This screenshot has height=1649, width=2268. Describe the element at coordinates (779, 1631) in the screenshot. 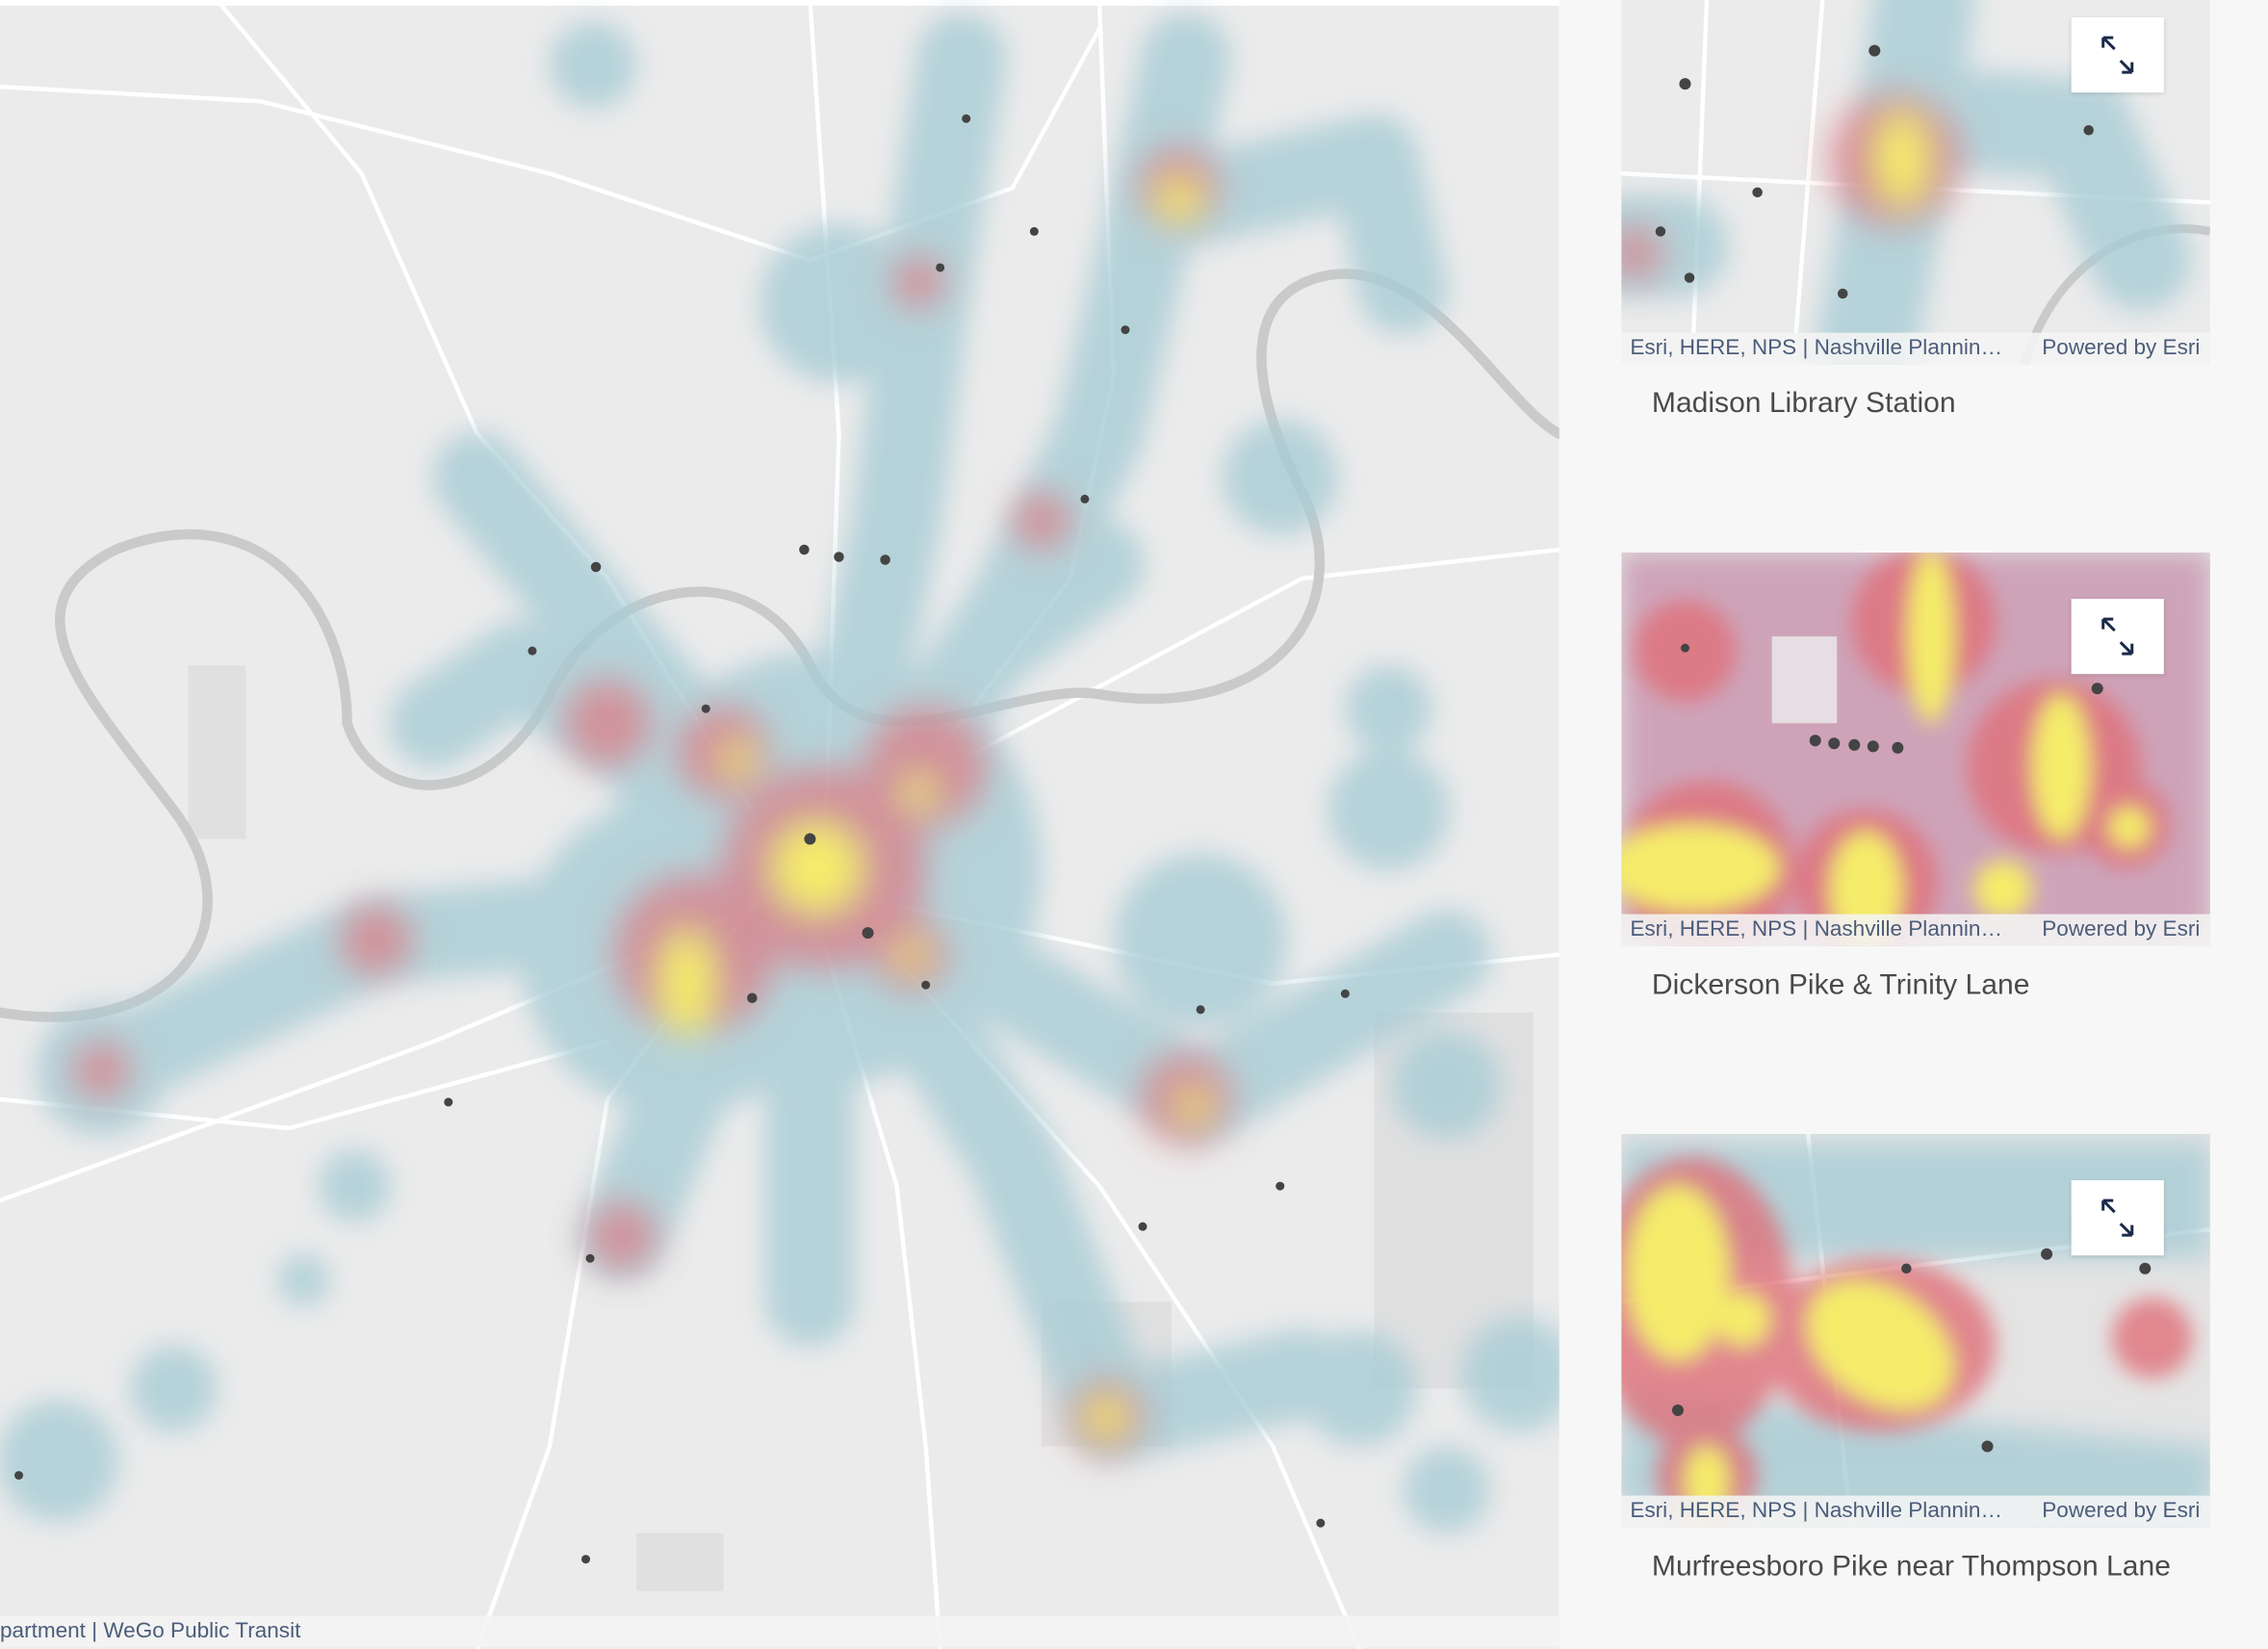

I see `map-attribution: partment | WeGo Public Transit` at that location.